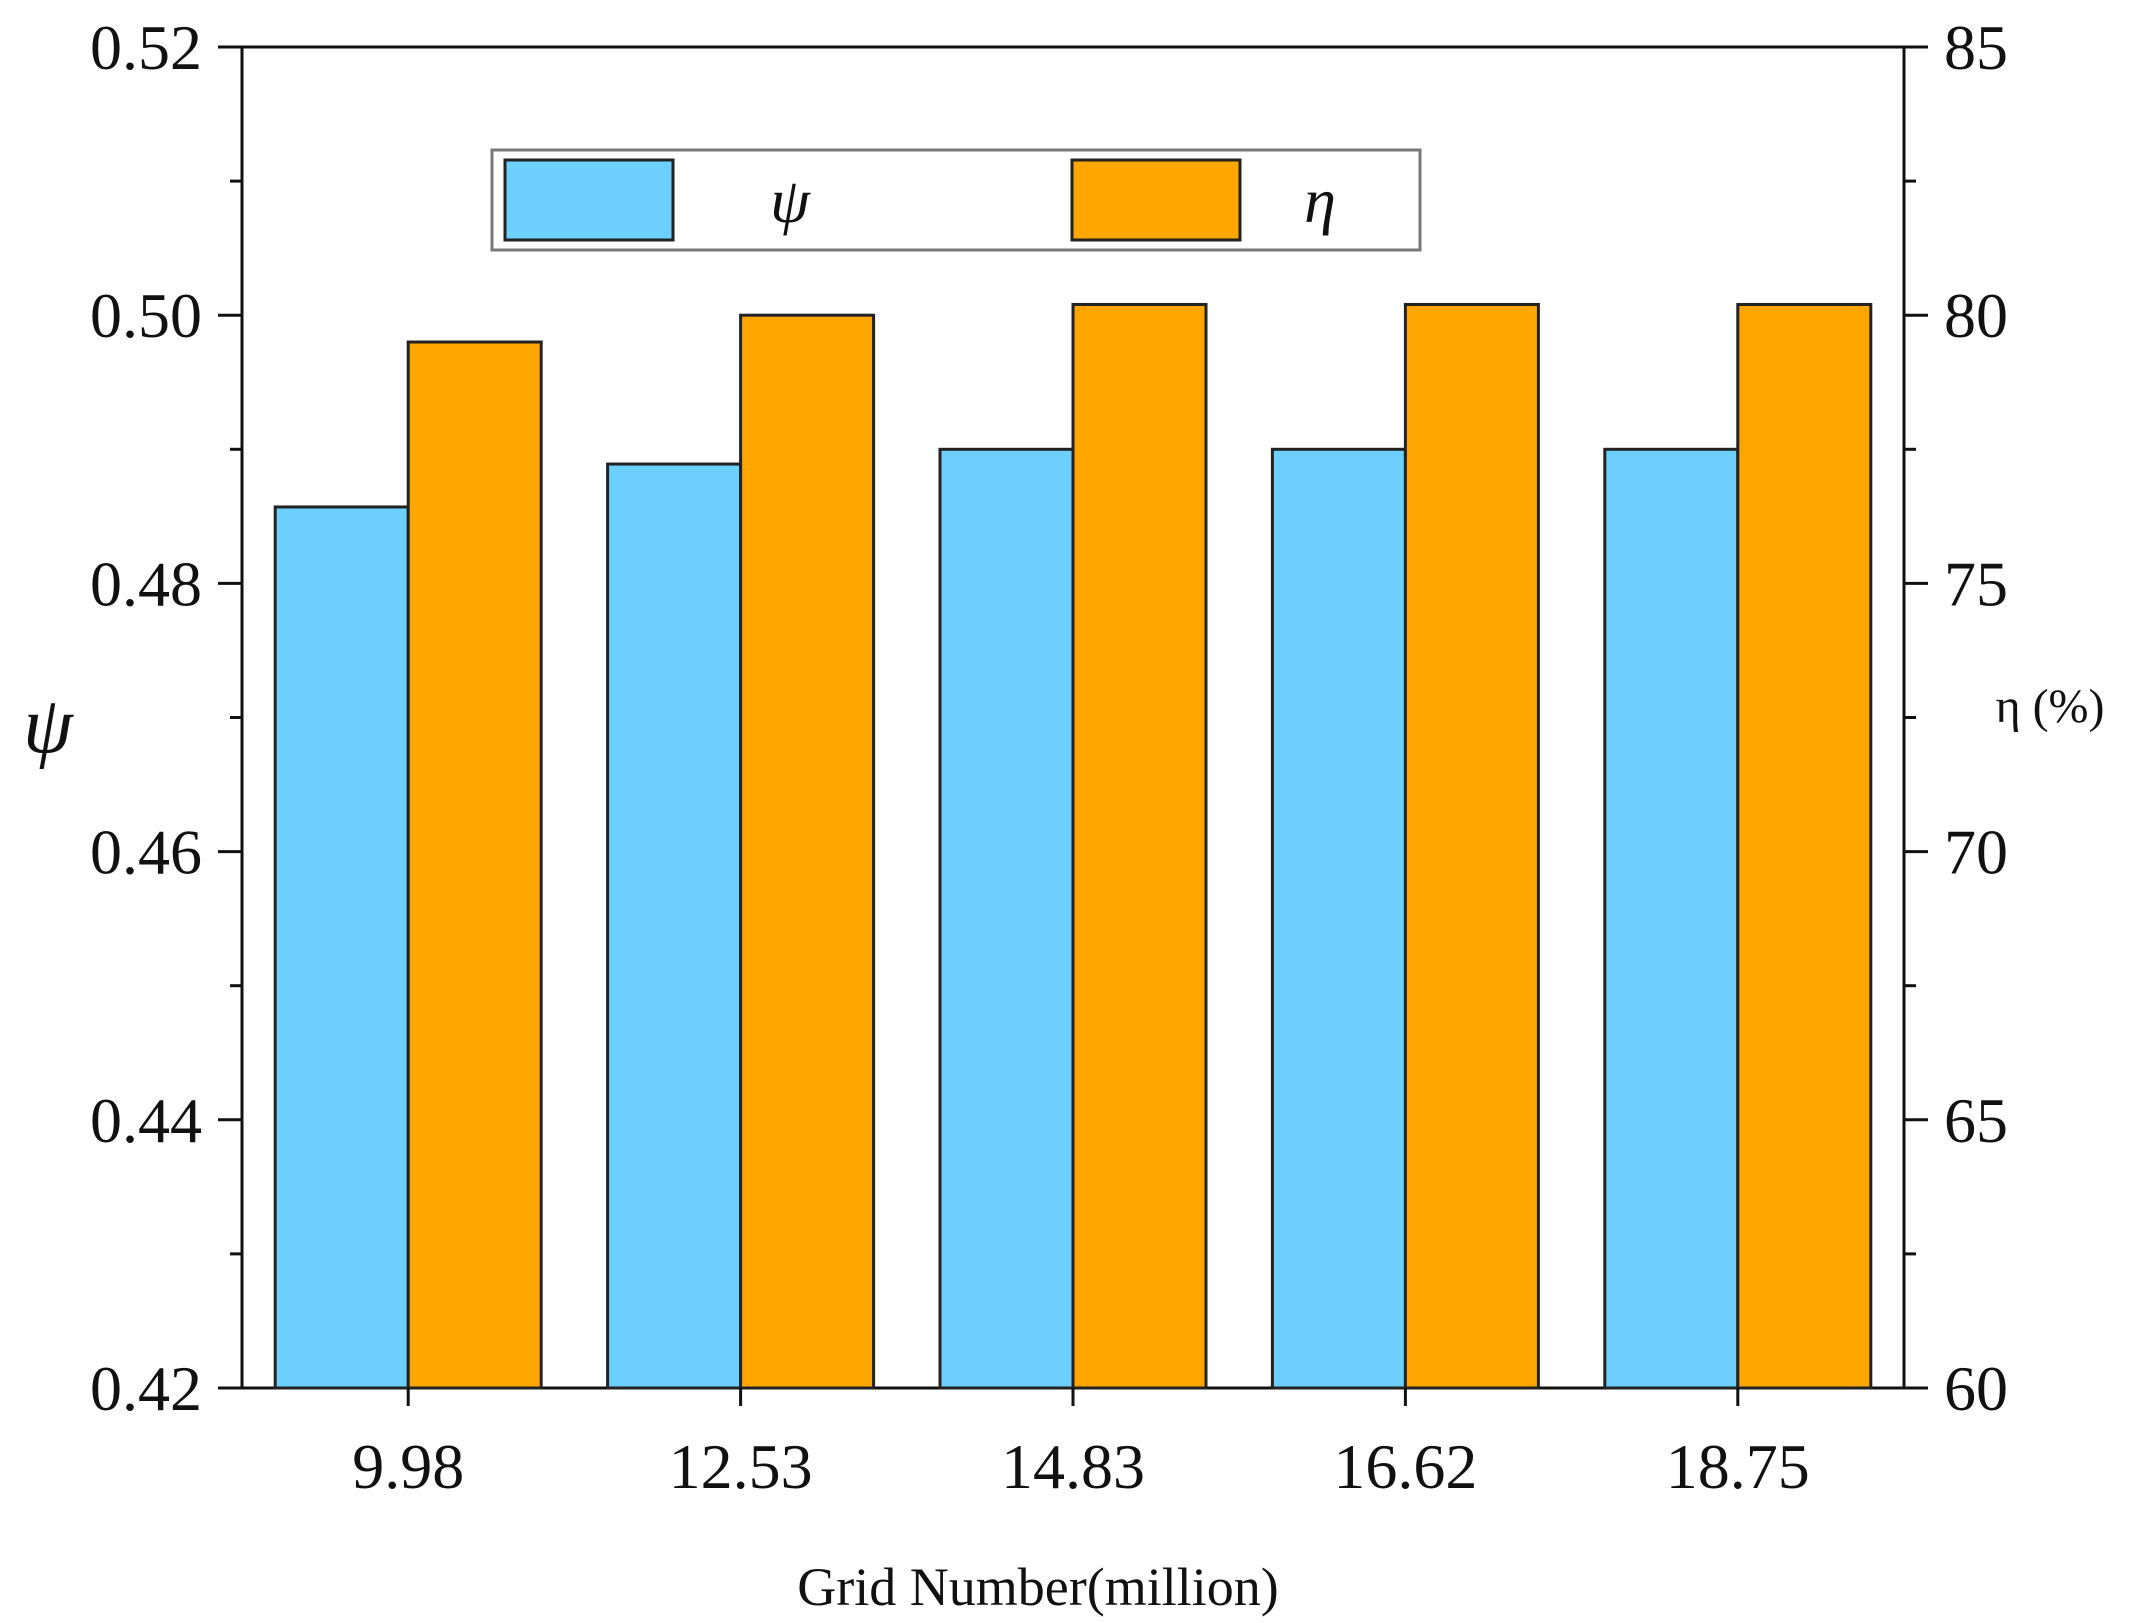 Image resolution: width=2149 pixels, height=1623 pixels. I want to click on y-left-tick-label: 0.52, so click(146, 47).